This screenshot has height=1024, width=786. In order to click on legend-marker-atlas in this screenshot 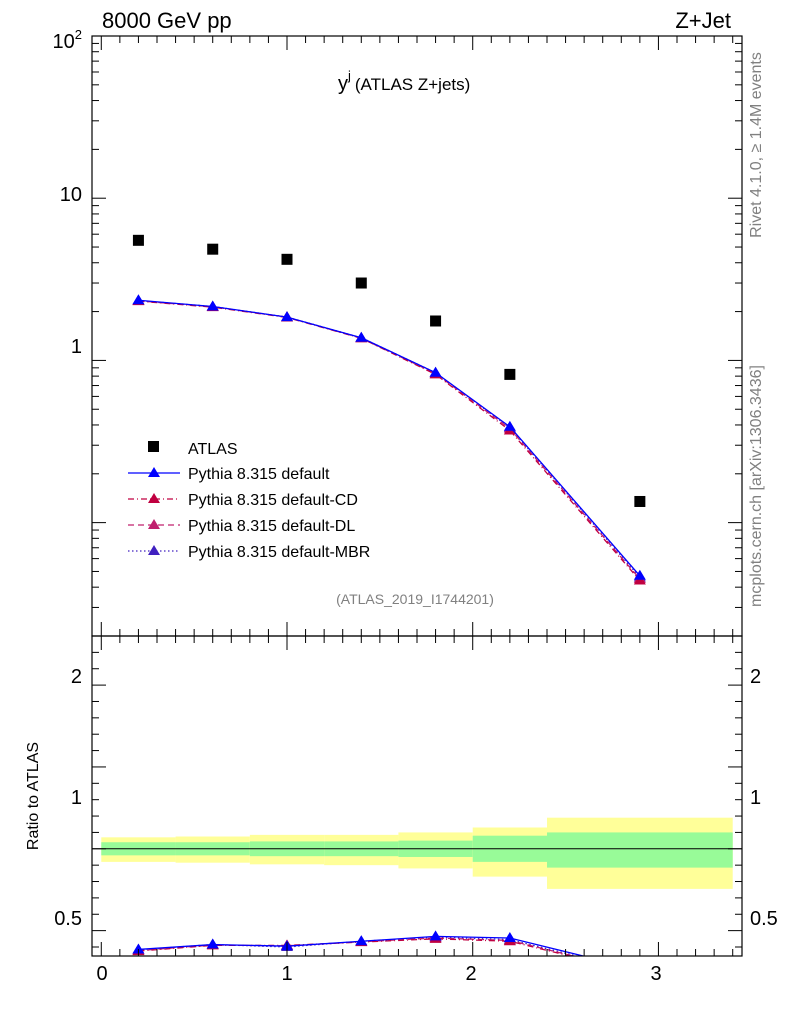, I will do `click(153, 446)`.